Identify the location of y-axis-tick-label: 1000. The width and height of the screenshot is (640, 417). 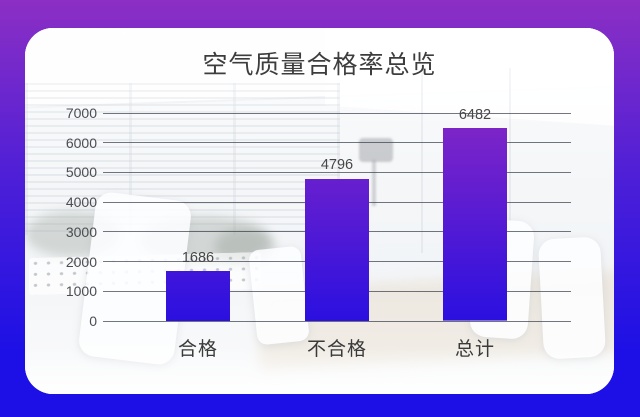
(81, 291).